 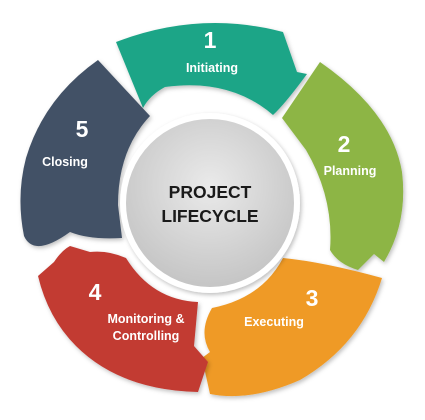 I want to click on segment-initiating, so click(x=211, y=69).